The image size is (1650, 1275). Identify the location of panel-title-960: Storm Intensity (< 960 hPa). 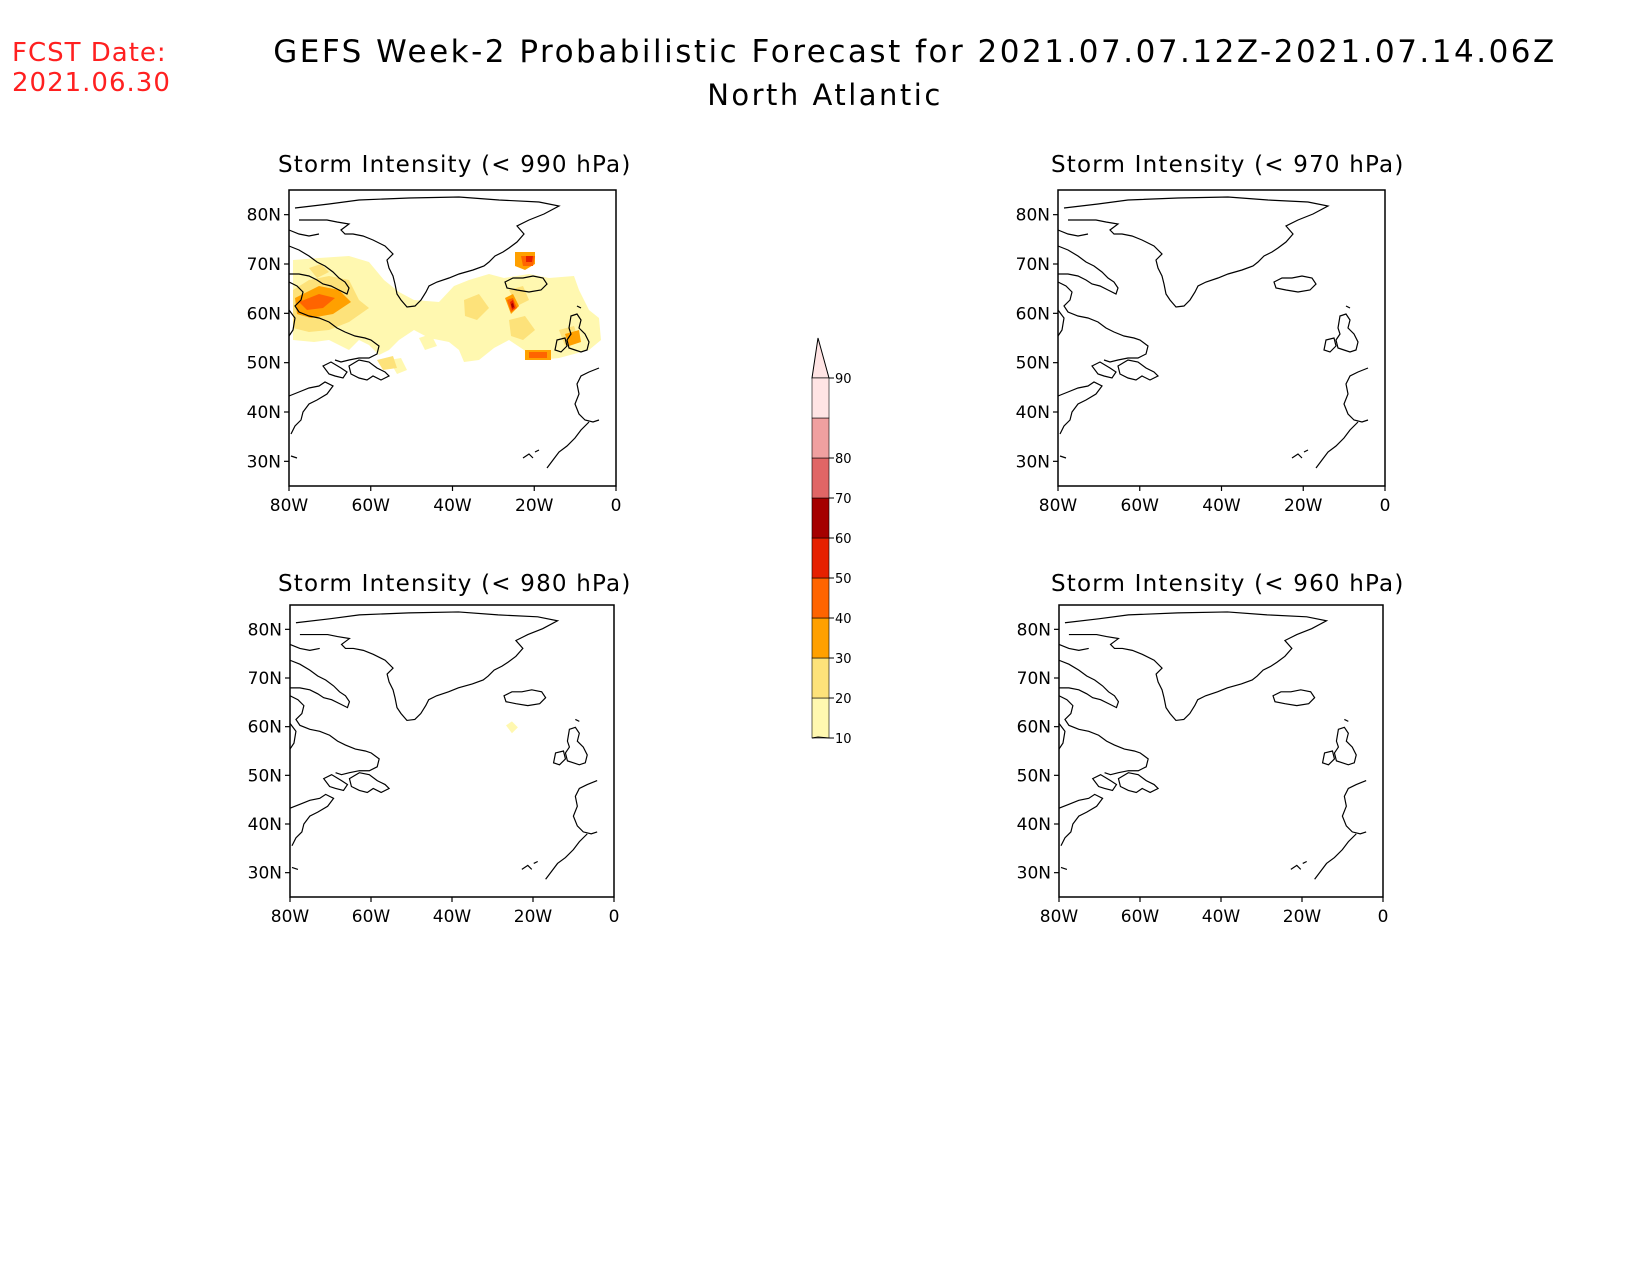
(1228, 584).